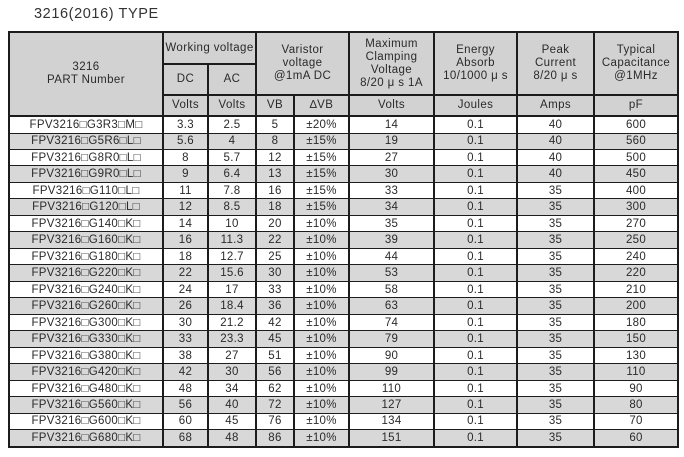 This screenshot has height=457, width=684. I want to click on cell-part-number: FPV3216□G260□K□, so click(86, 306).